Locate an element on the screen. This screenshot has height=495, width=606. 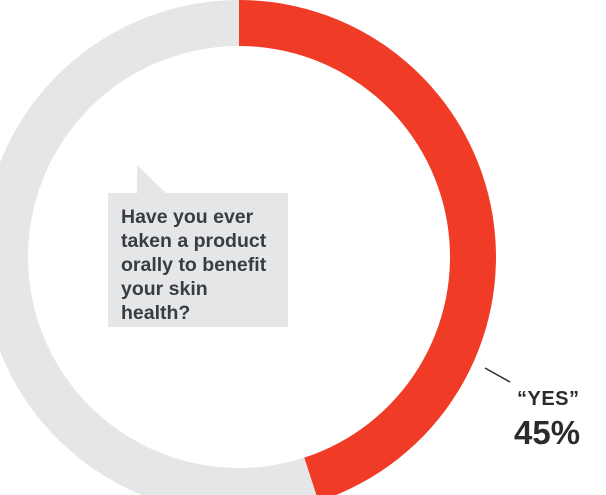
yes-slice-value: 45% is located at coordinates (547, 432).